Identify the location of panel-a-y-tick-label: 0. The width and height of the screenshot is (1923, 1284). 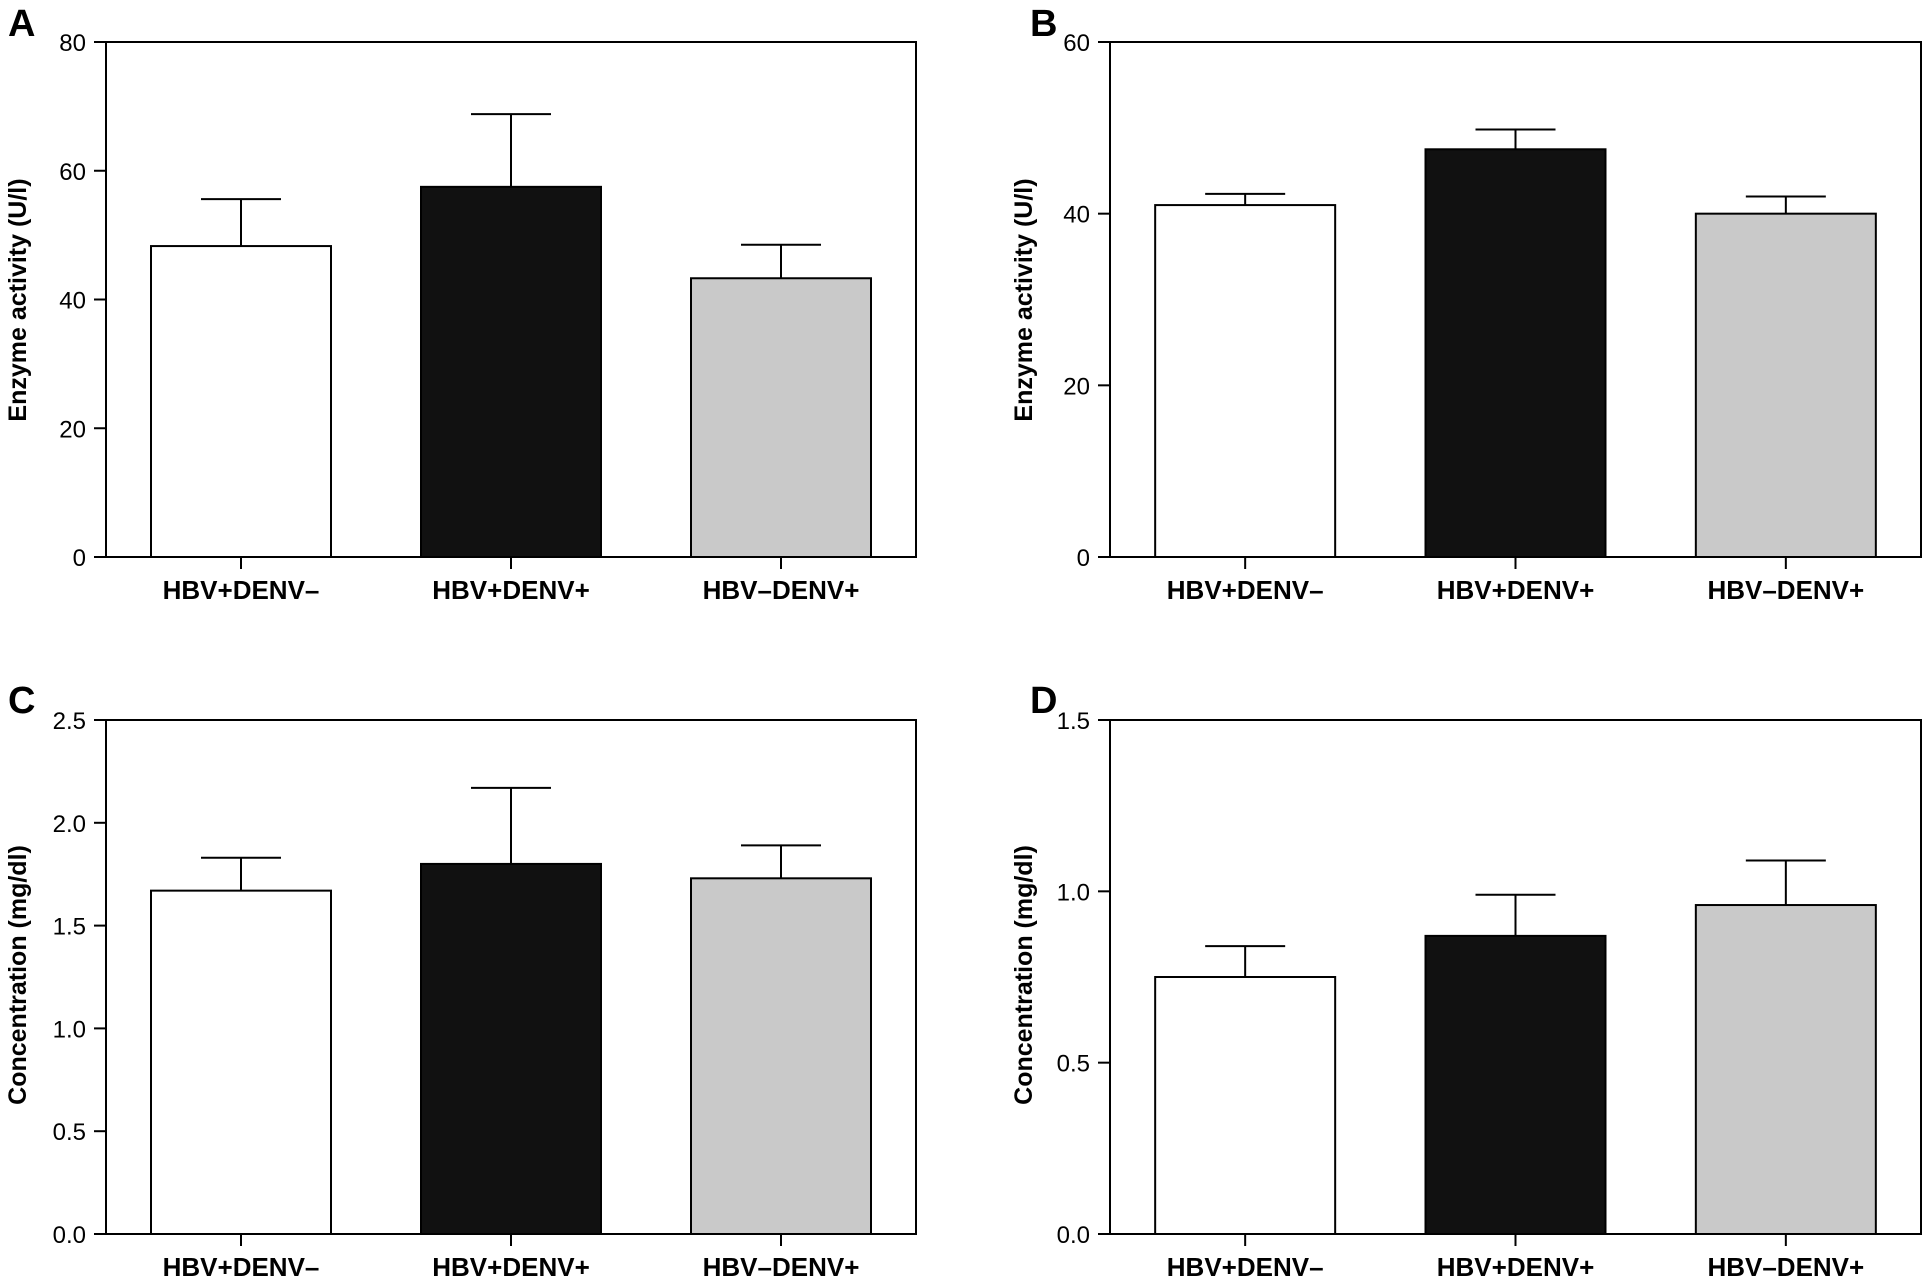
(79, 558).